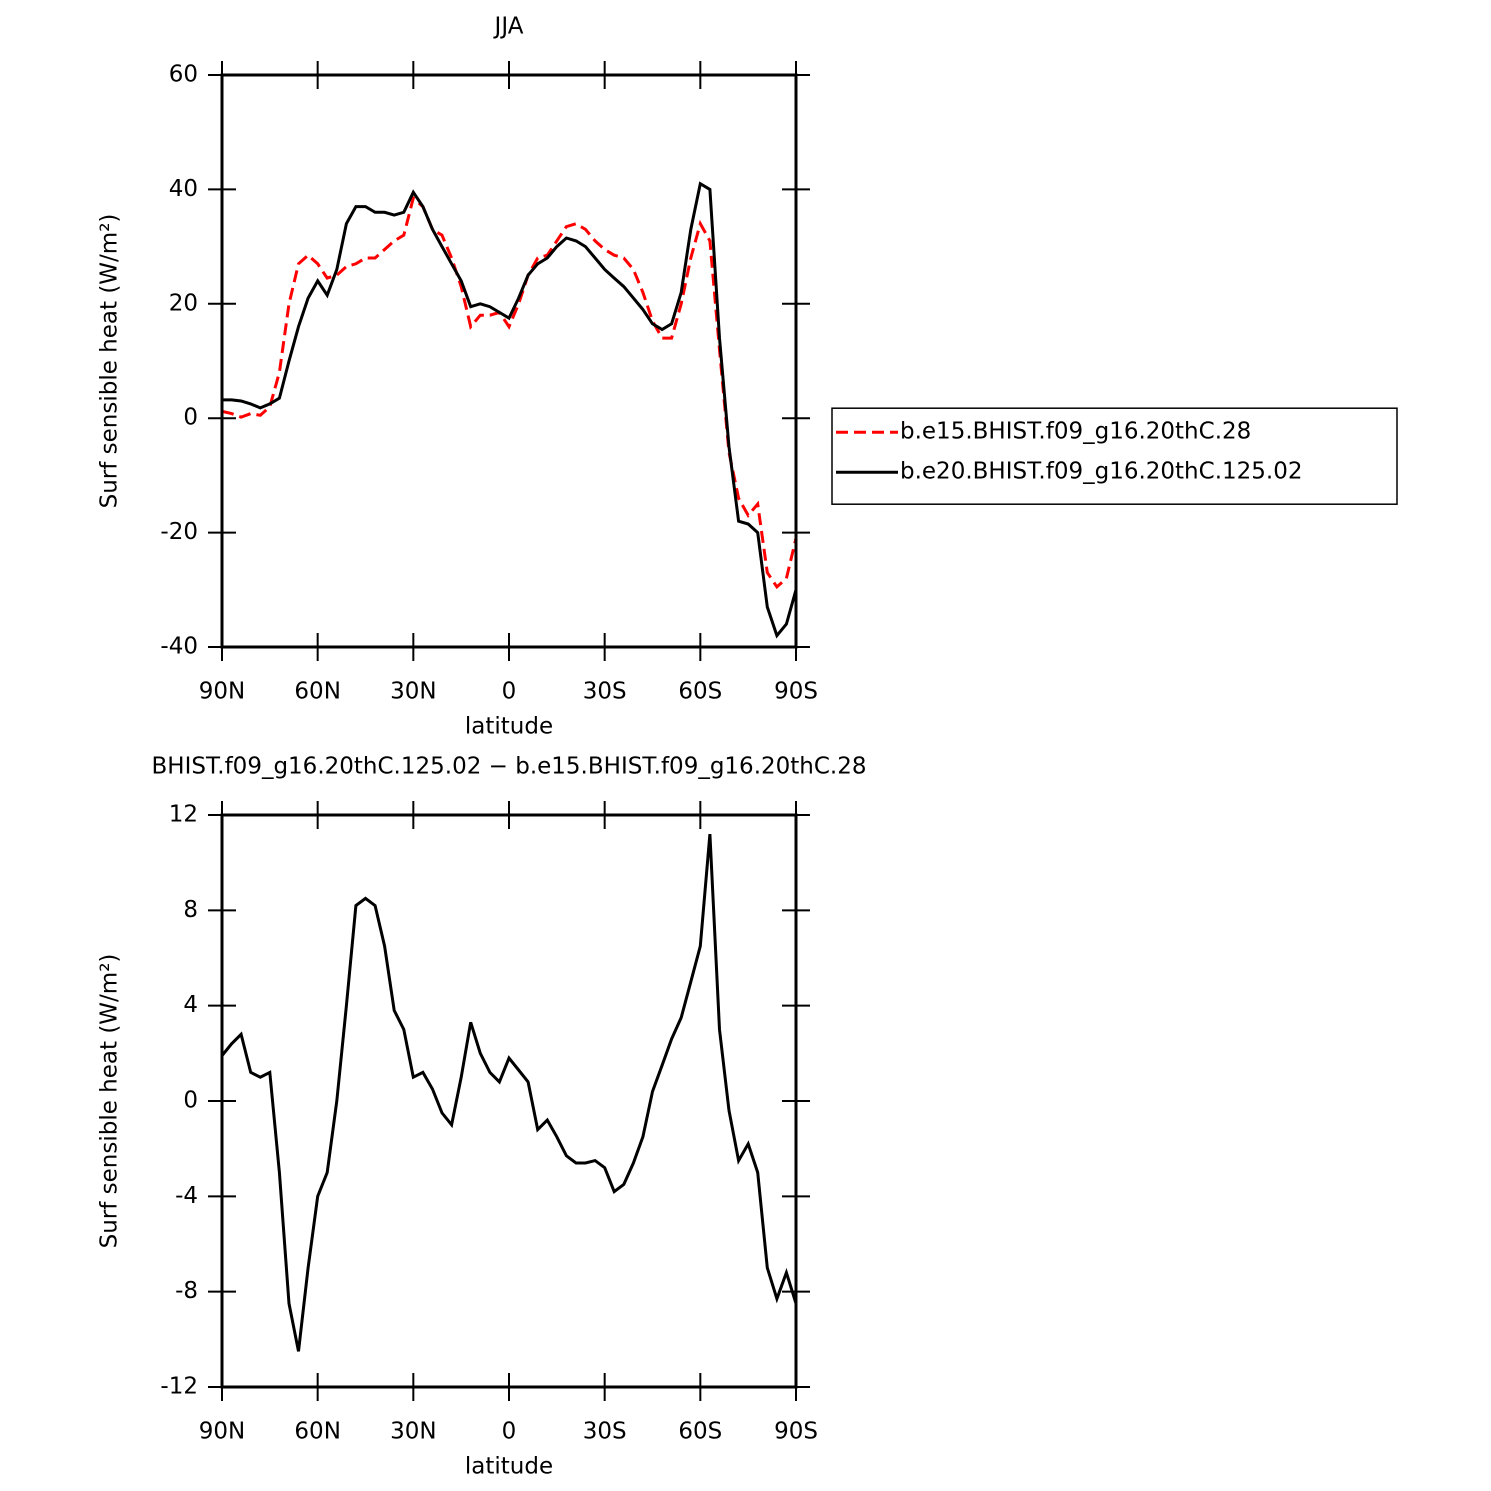 The height and width of the screenshot is (1491, 1491). What do you see at coordinates (186, 1291) in the screenshot?
I see `y-tick-label: -8` at bounding box center [186, 1291].